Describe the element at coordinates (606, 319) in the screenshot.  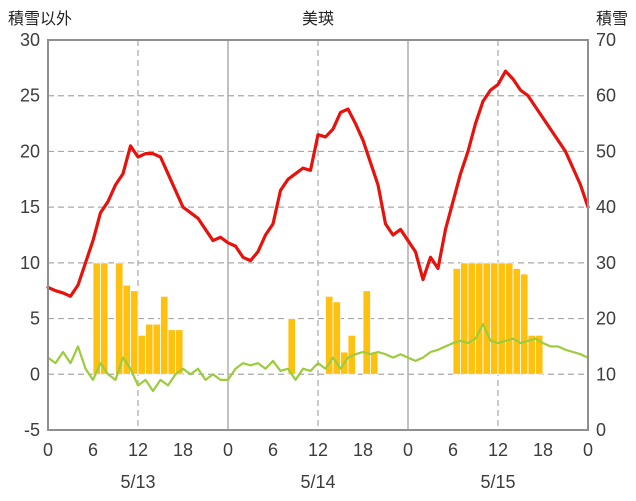
I see `right-axis-tick-label: 20` at that location.